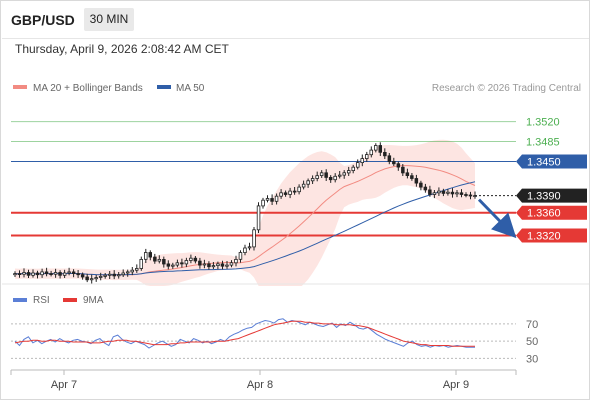  What do you see at coordinates (58, 300) in the screenshot?
I see `rsi-legend: RSI 9MA` at bounding box center [58, 300].